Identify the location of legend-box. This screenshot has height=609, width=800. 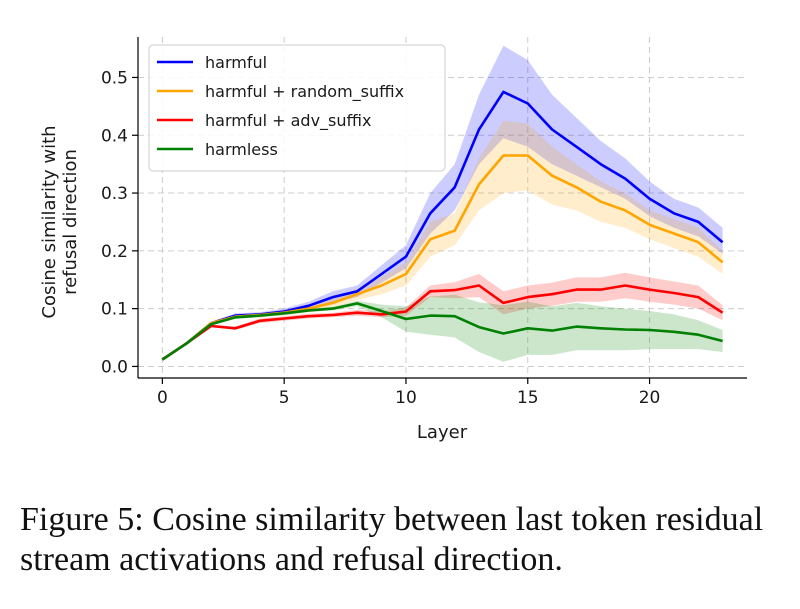
(297, 108).